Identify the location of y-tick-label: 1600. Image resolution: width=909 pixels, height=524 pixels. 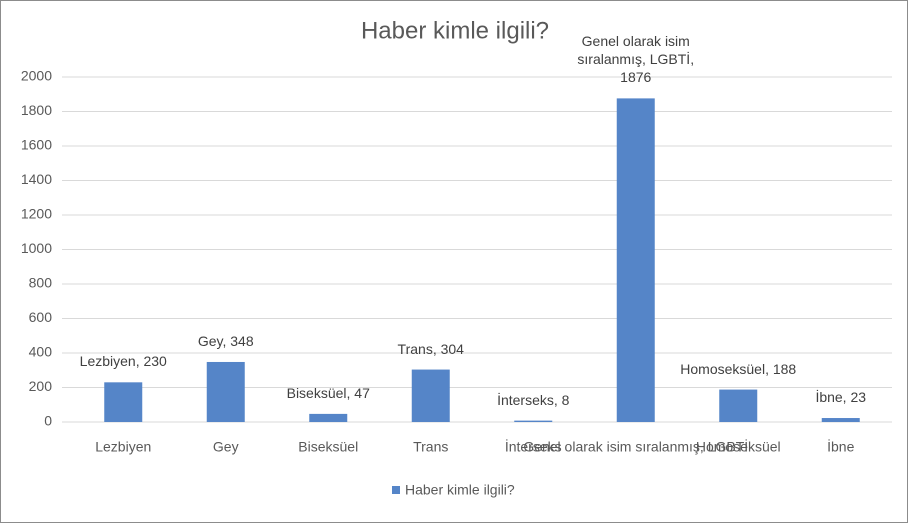
(36, 145).